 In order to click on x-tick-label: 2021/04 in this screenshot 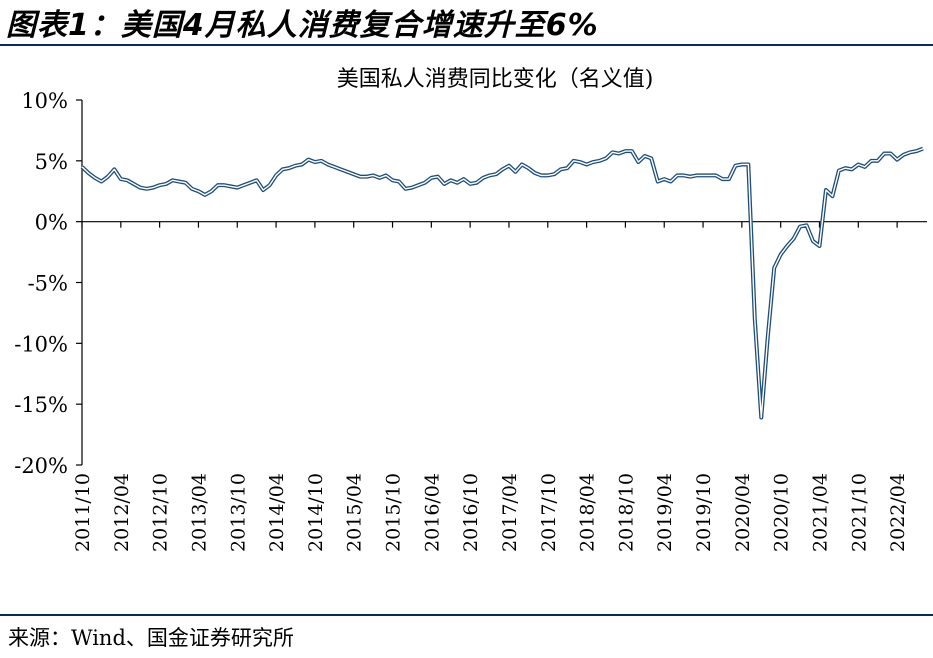, I will do `click(820, 512)`.